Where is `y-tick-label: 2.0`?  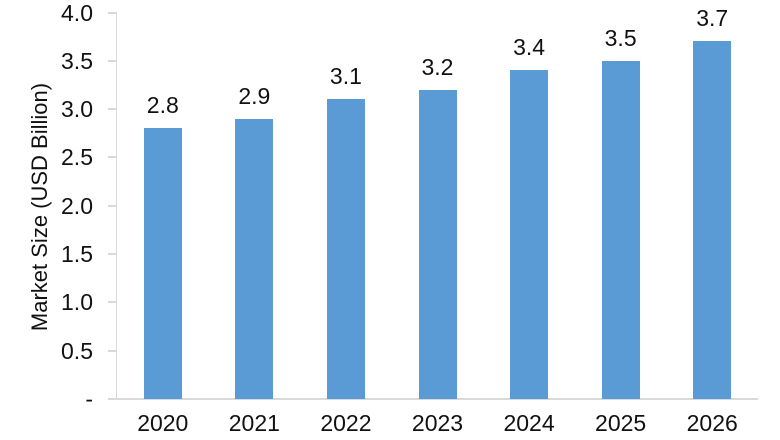
y-tick-label: 2.0 is located at coordinates (77, 205).